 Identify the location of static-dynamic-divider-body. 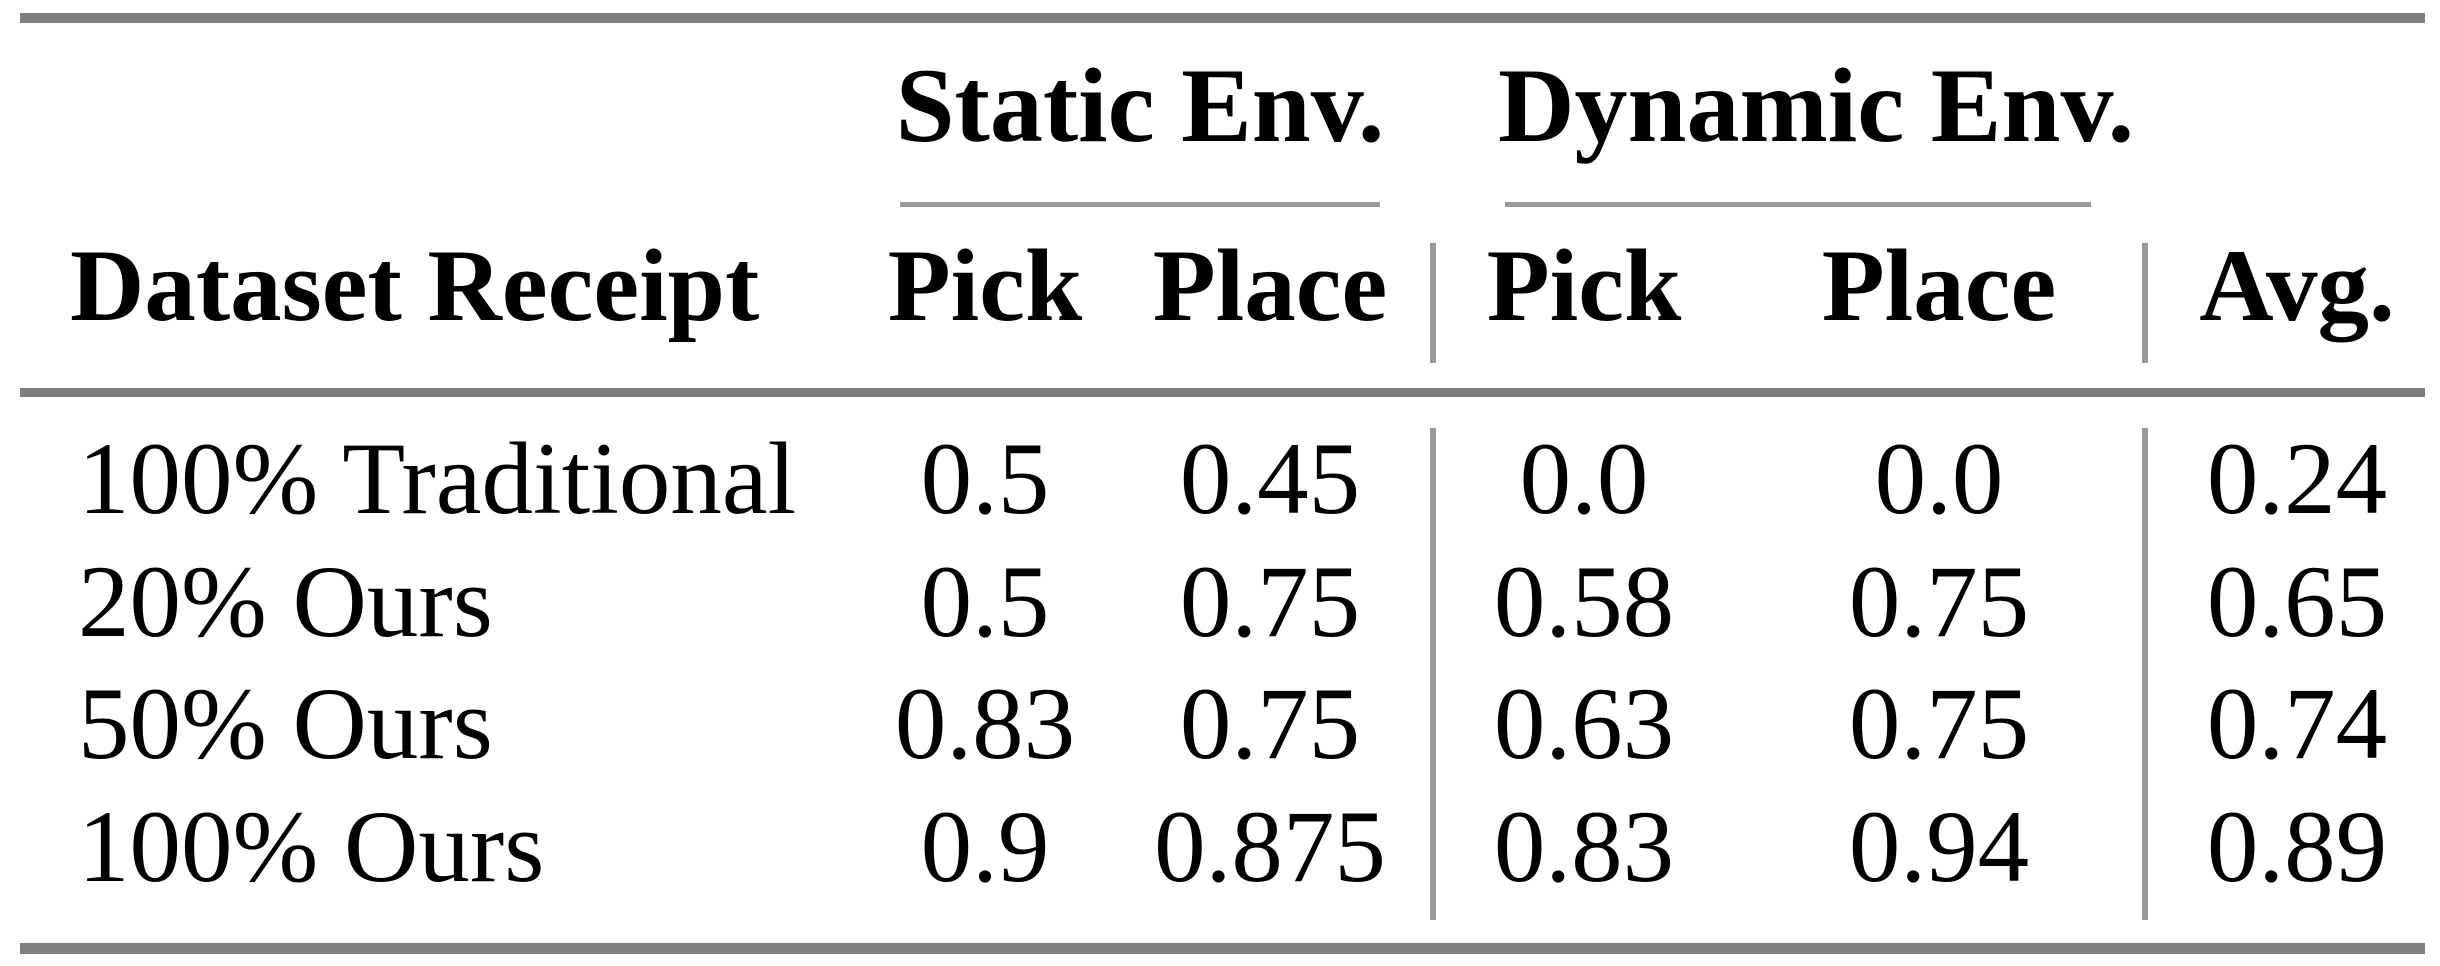
(1433, 674).